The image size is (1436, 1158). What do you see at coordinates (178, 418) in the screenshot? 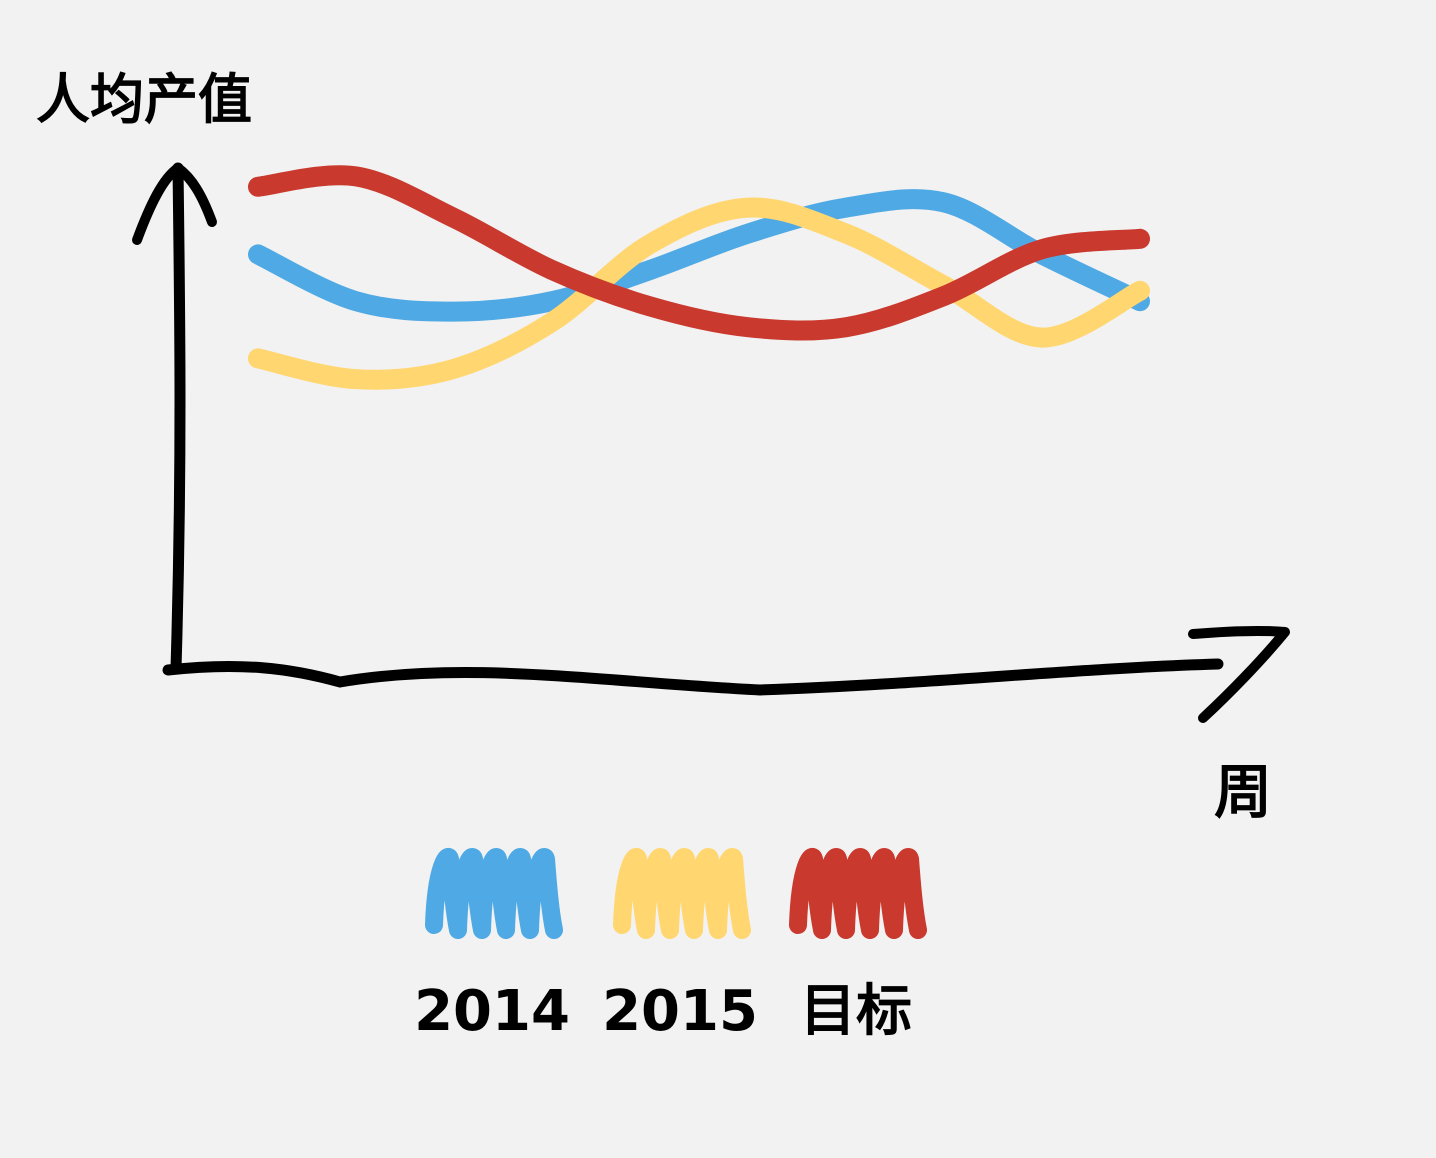
I see `y-axis-line` at bounding box center [178, 418].